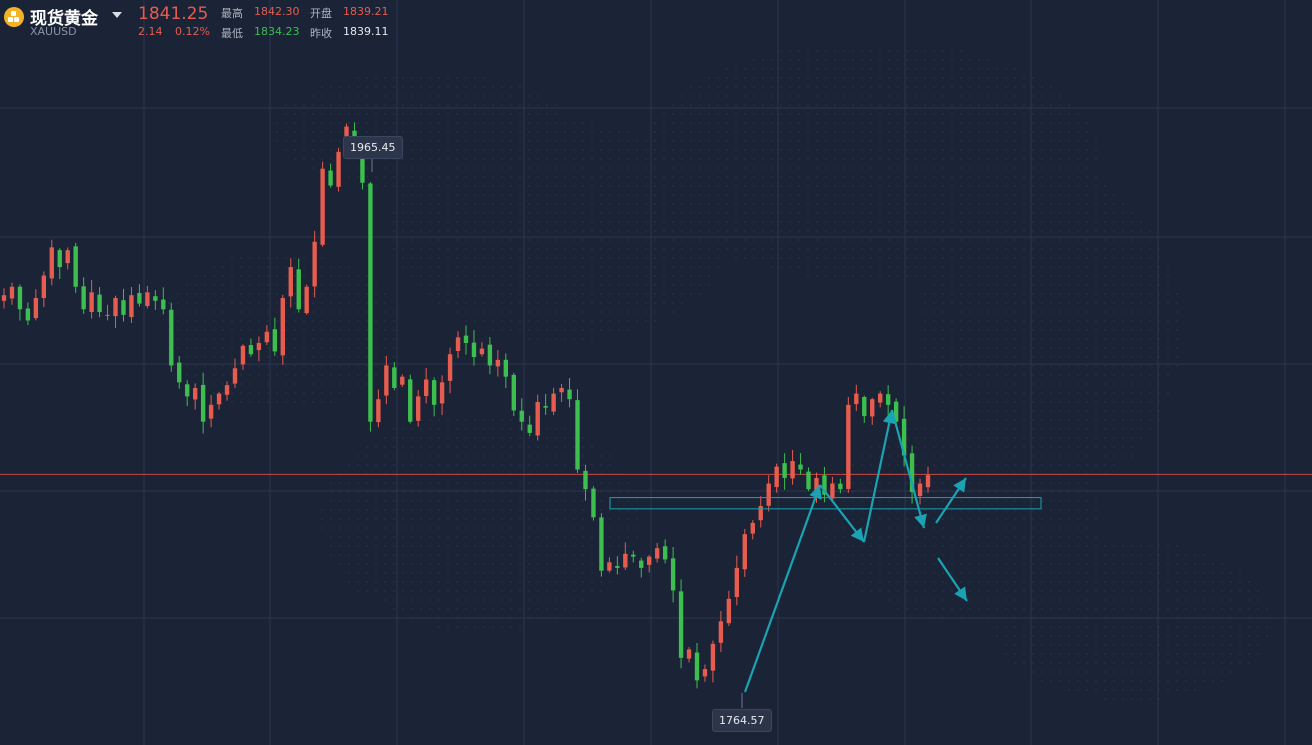 This screenshot has height=745, width=1312. I want to click on instrument-symbol: XAUUSD, so click(53, 31).